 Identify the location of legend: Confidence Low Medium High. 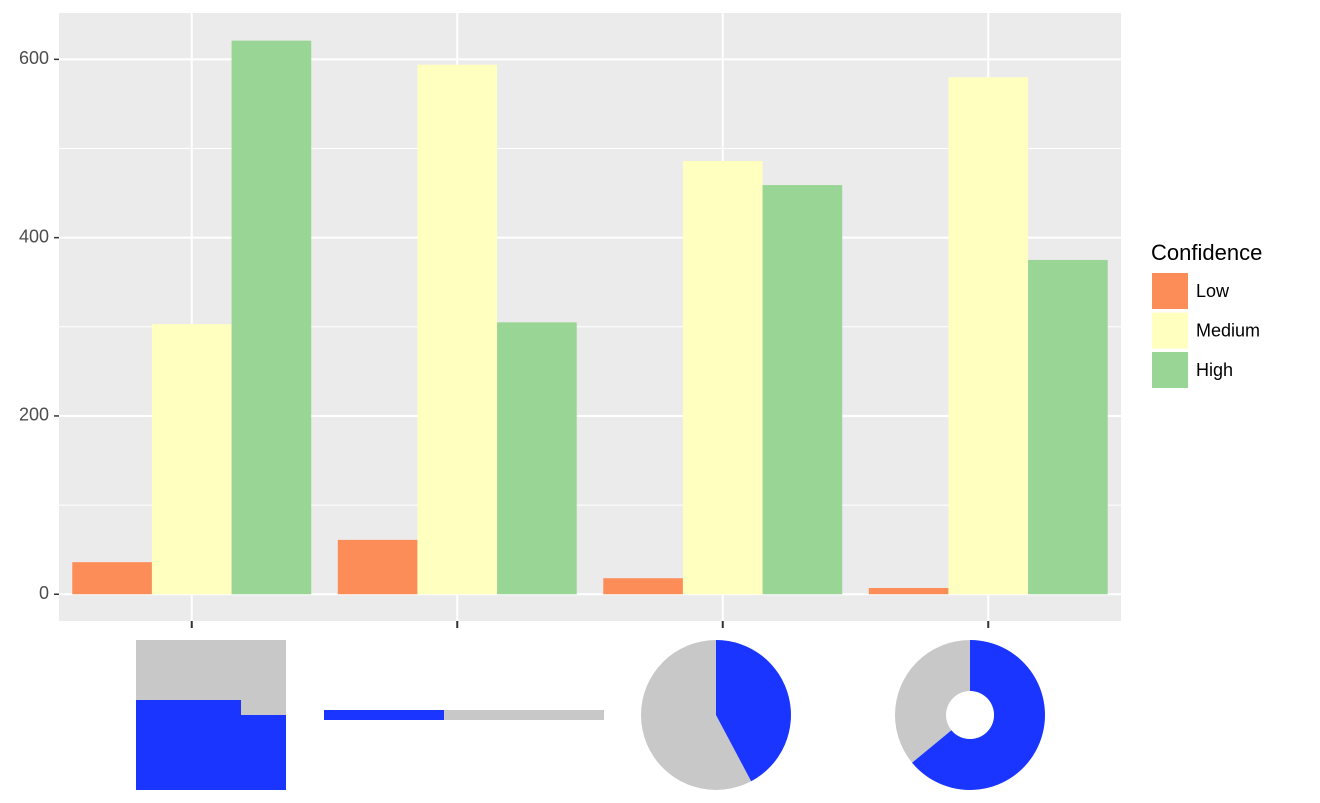
(1206, 314).